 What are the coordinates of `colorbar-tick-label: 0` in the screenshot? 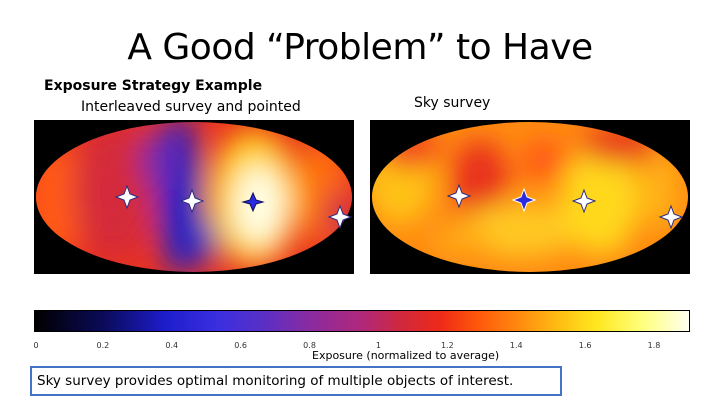 It's located at (36, 345).